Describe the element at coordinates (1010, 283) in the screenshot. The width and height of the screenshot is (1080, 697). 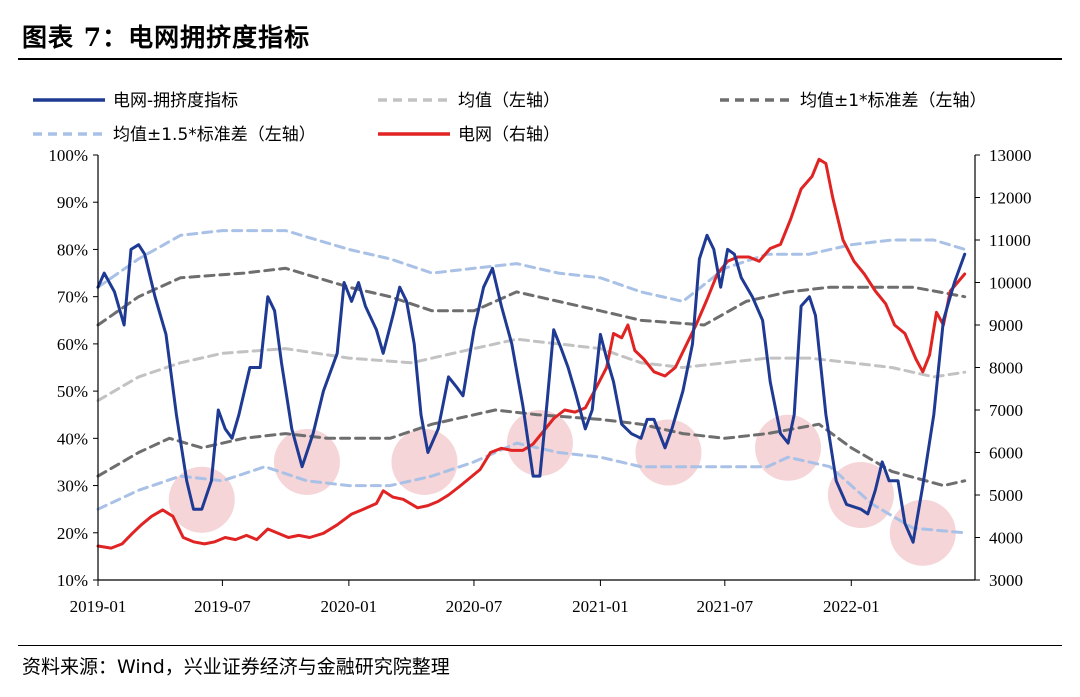
I see `y-right-tick-label: 10000` at that location.